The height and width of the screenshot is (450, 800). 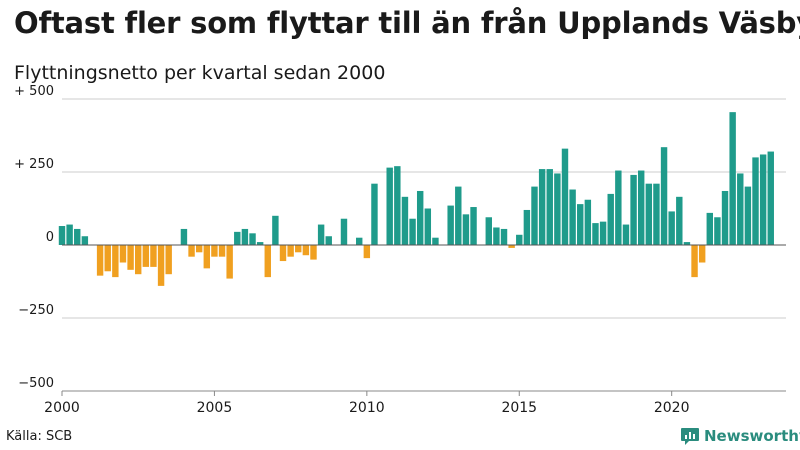 I want to click on x-tick-label: 2000, so click(x=62, y=408).